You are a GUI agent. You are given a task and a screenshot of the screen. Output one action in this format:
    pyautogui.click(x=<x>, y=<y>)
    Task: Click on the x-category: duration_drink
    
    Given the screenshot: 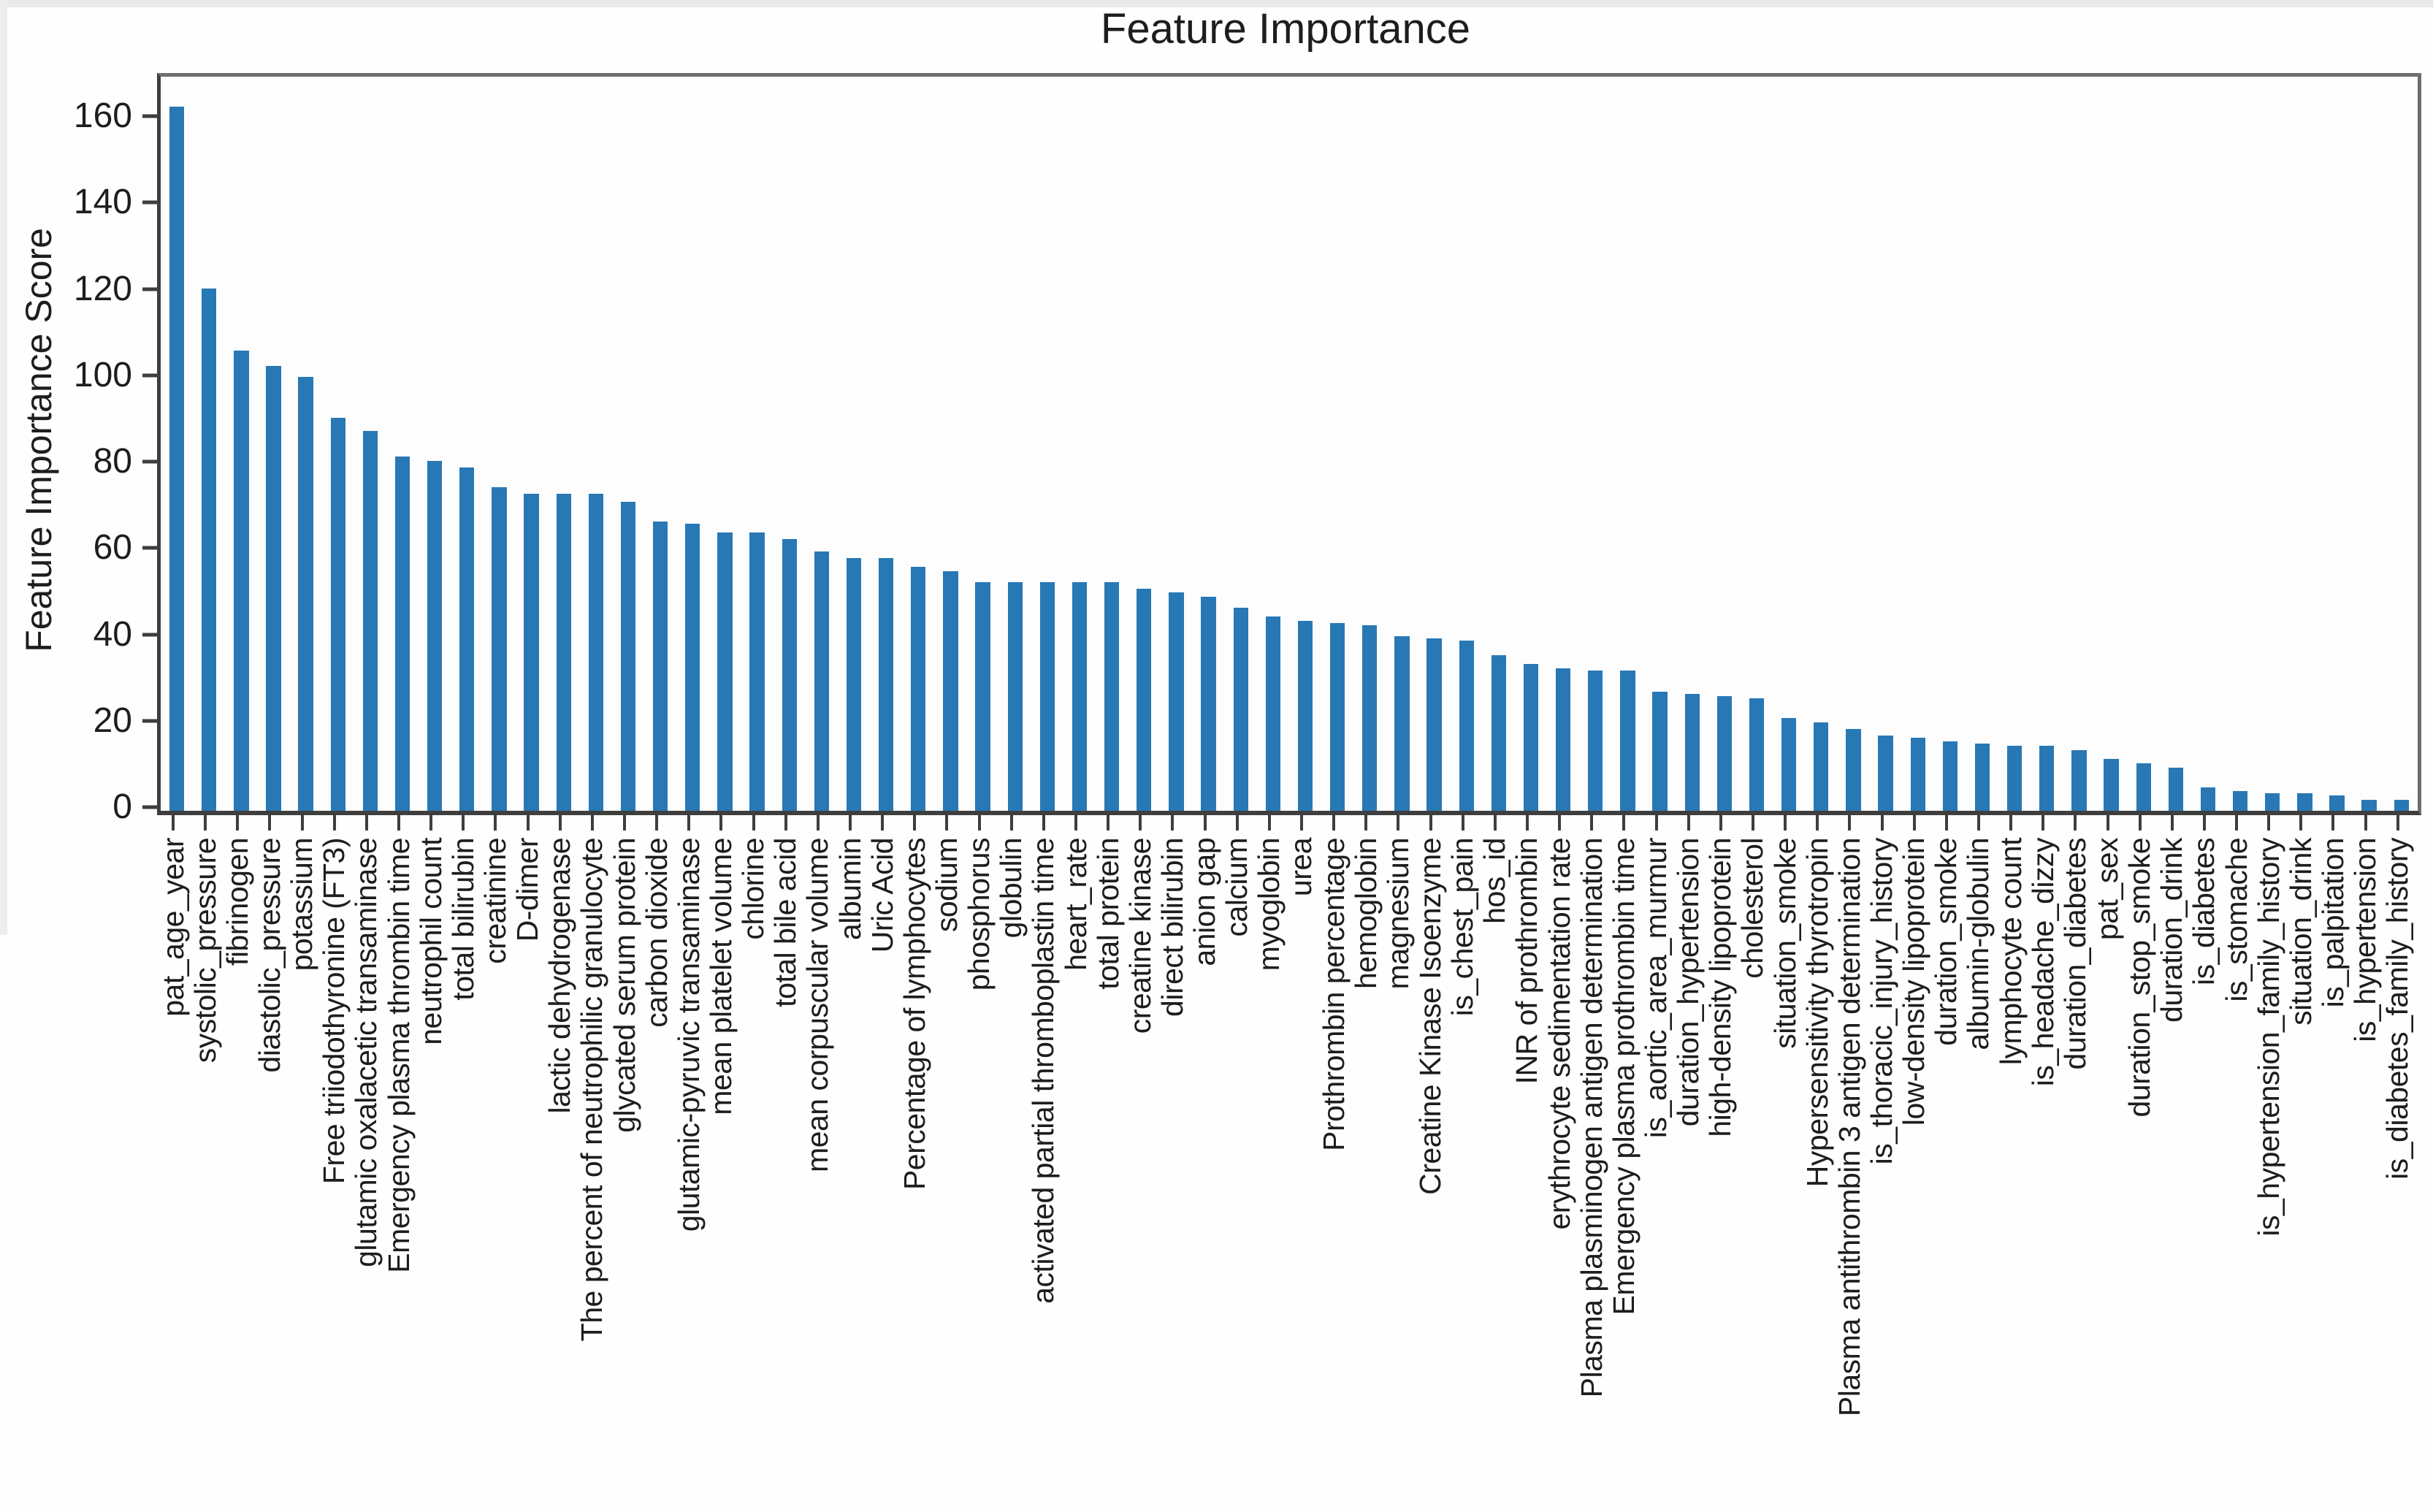 What is the action you would take?
    pyautogui.click(x=2172, y=1155)
    